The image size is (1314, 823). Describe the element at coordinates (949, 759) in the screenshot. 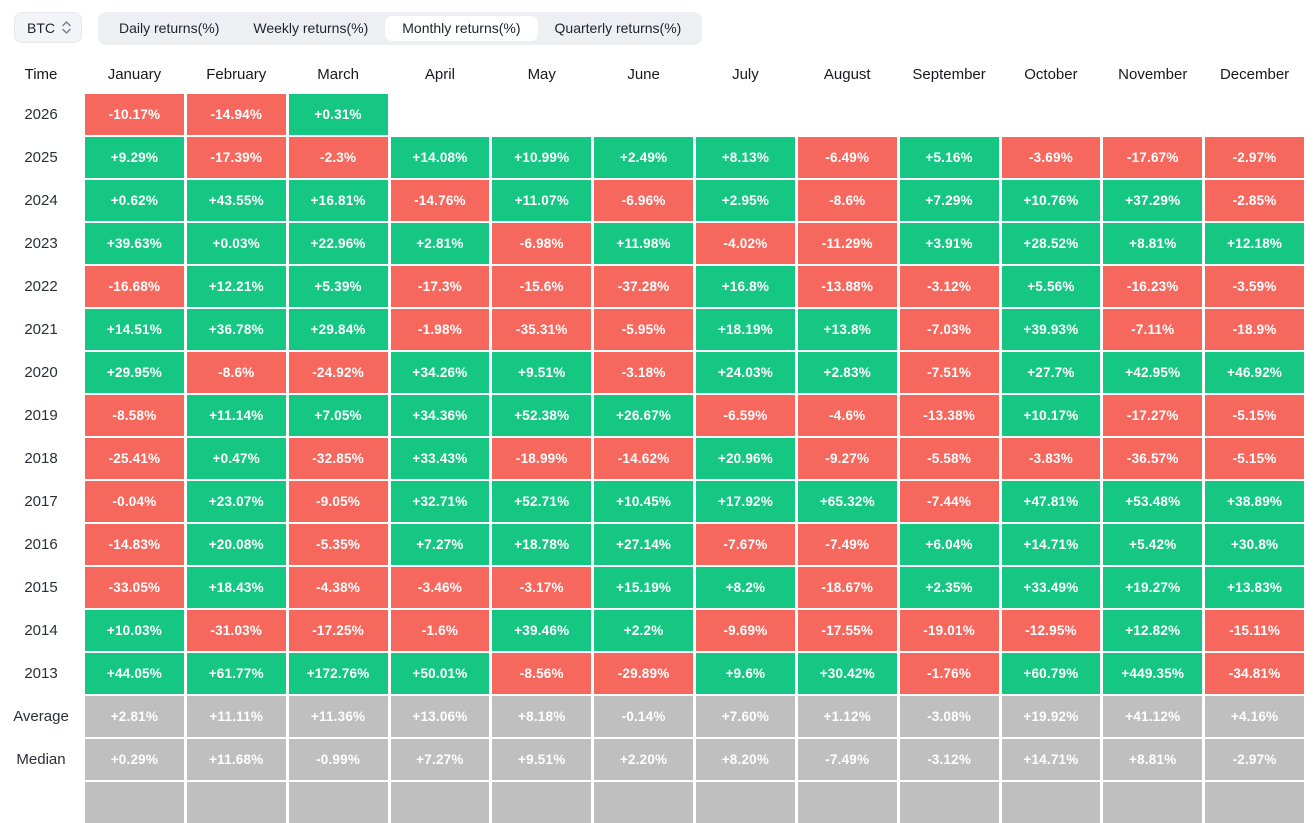

I see `return-cell: -3.12%` at that location.